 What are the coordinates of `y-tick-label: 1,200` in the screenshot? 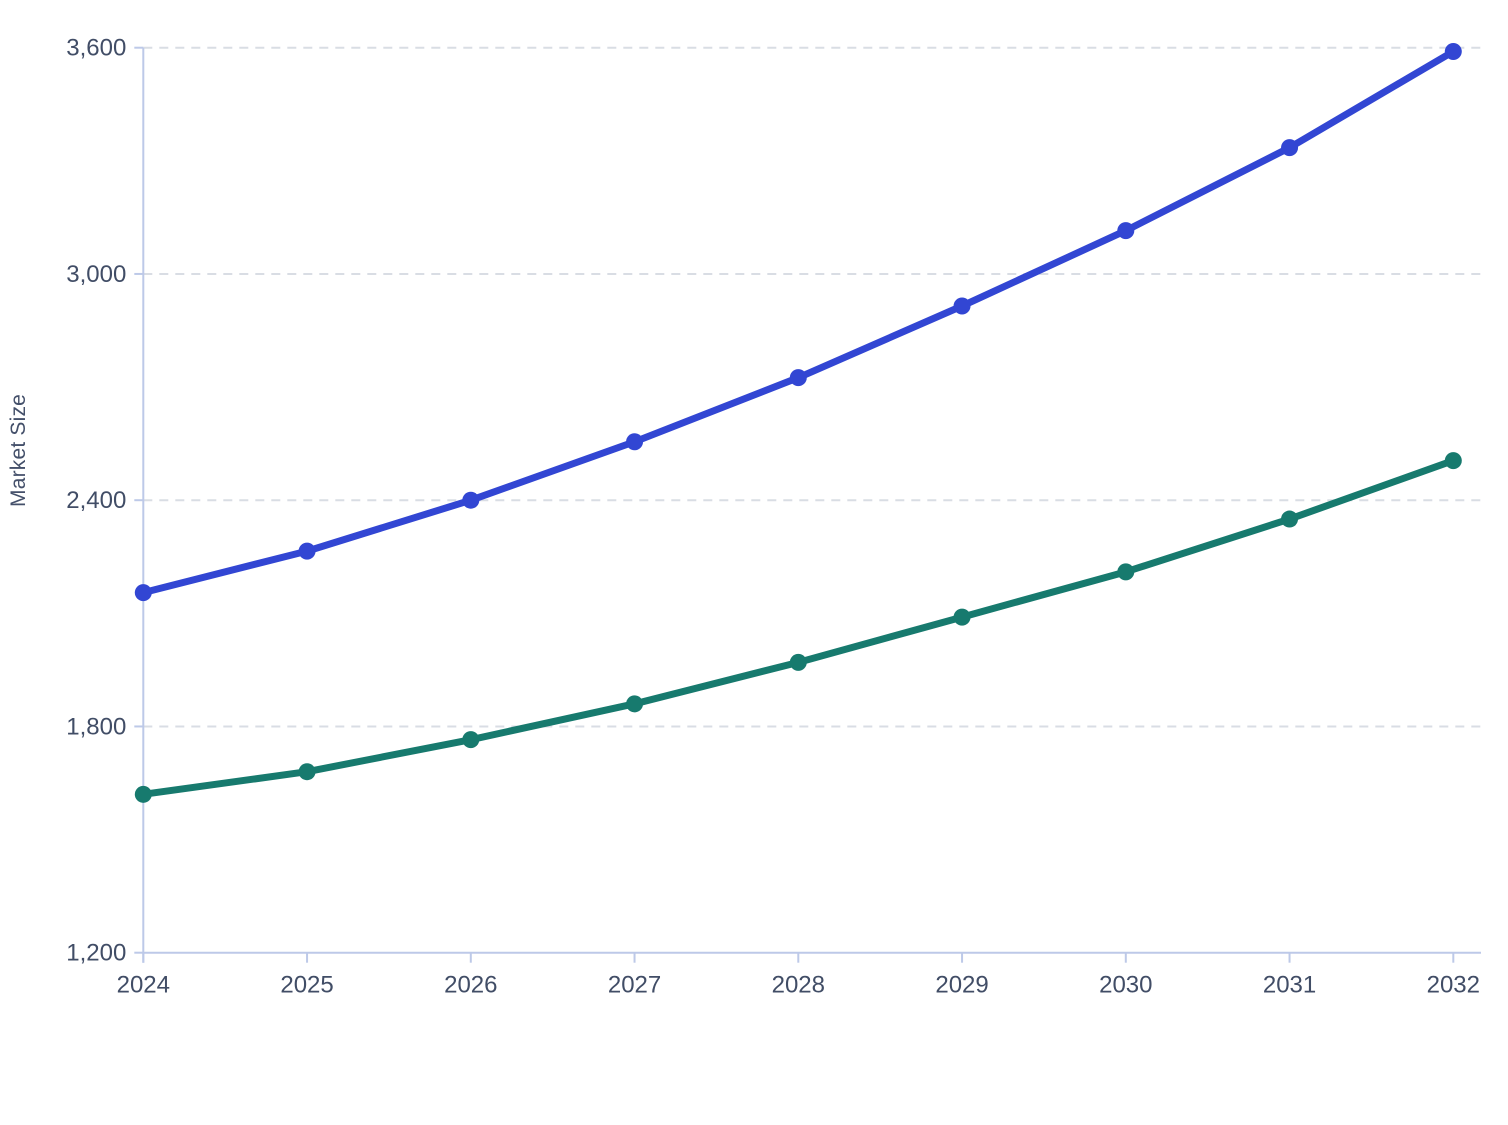 It's located at (96, 953).